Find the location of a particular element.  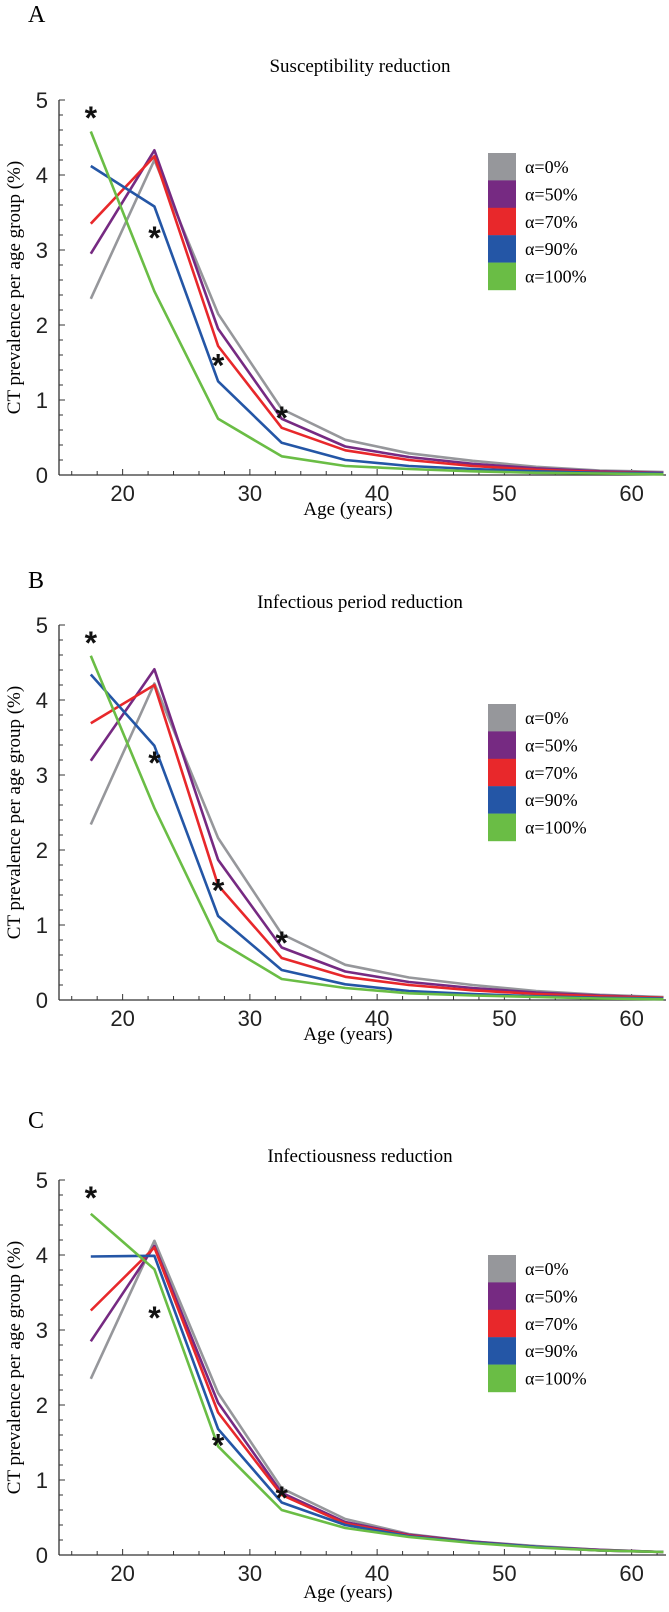

panel-label: C is located at coordinates (36, 1121).